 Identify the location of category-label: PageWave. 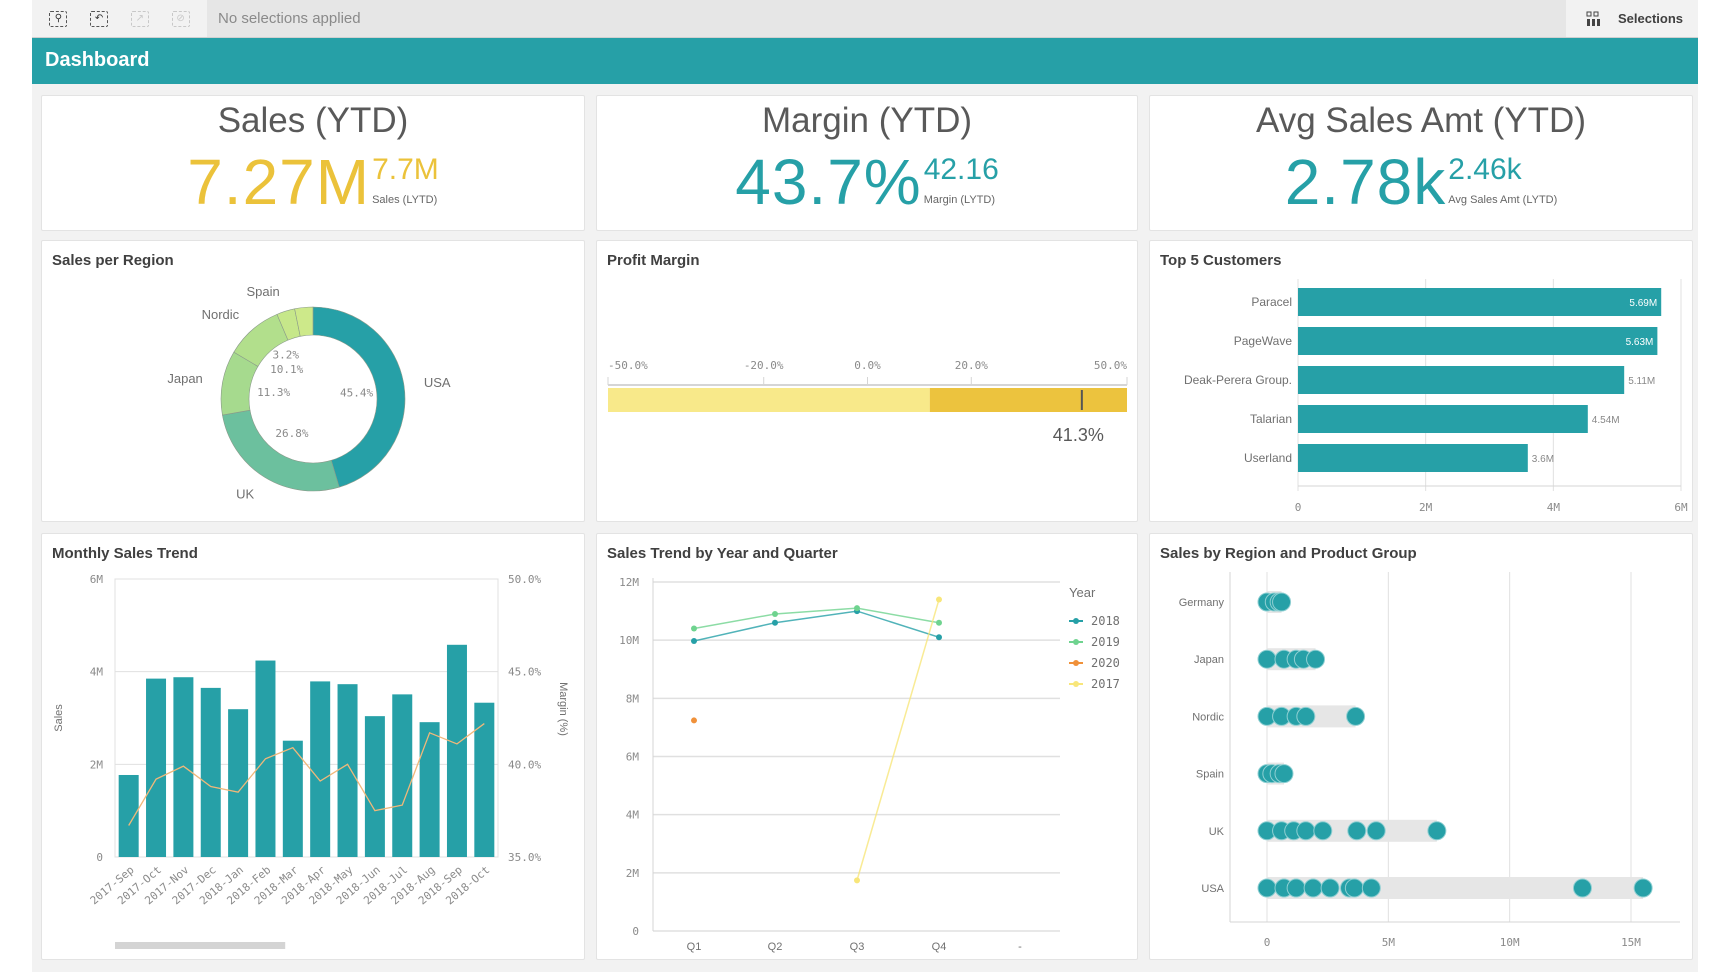
(1263, 341).